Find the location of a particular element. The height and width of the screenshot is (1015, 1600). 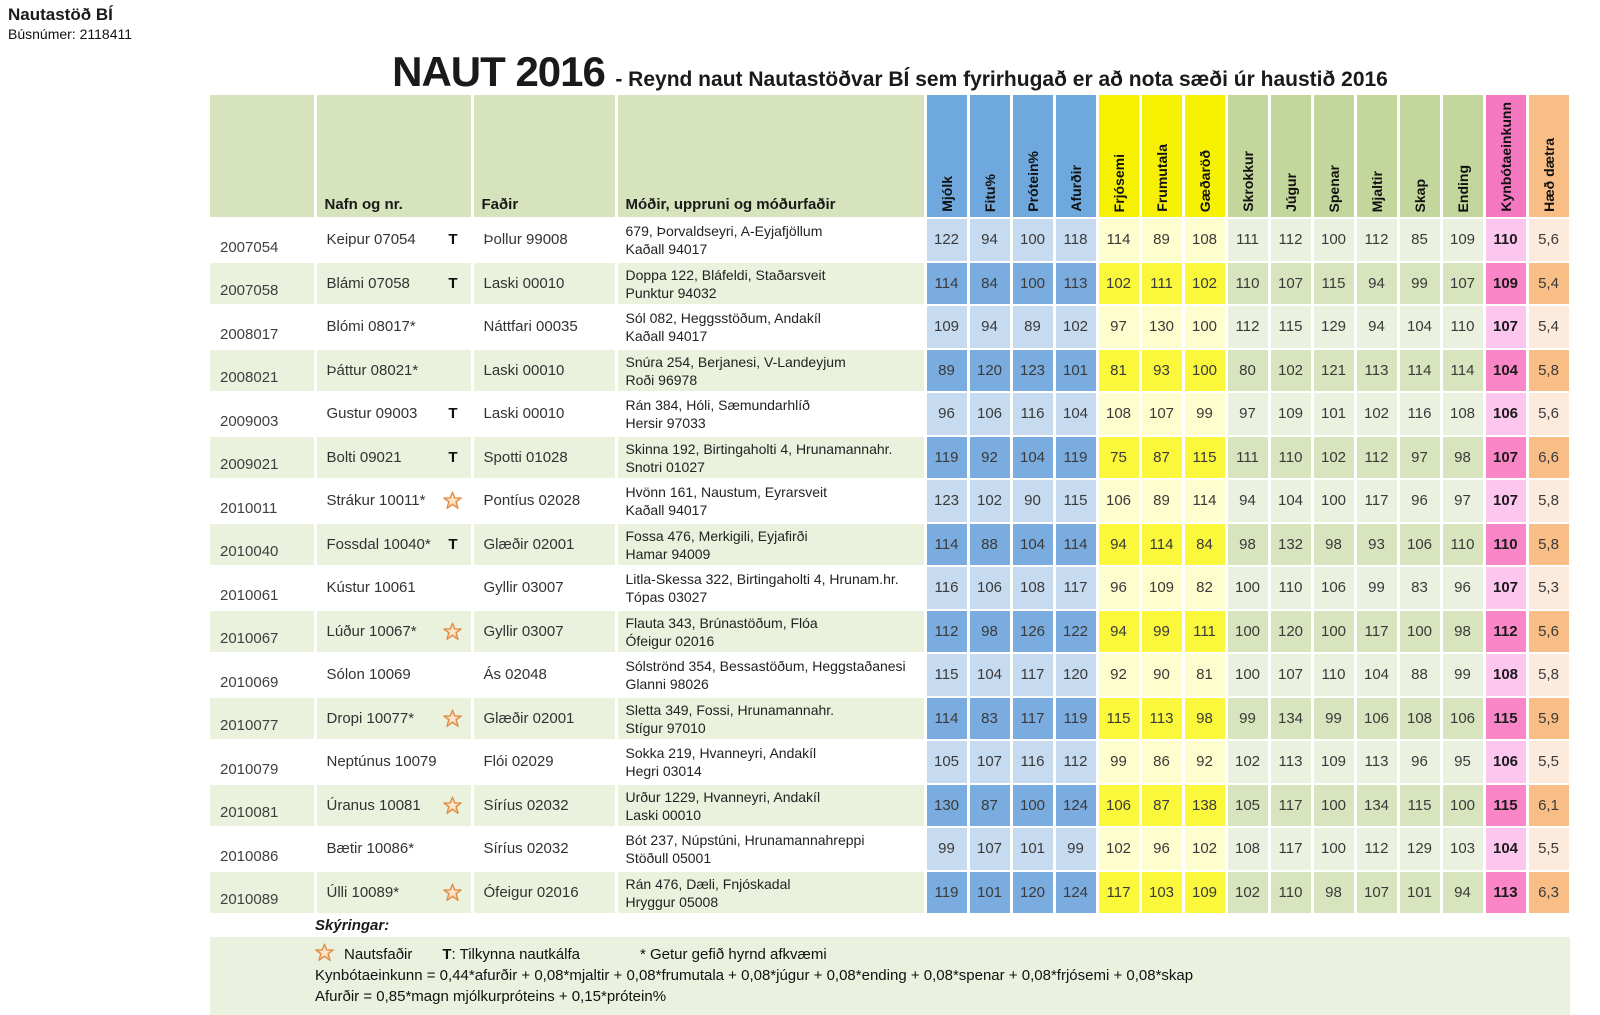

bull-name-cell: Blómi 08017* is located at coordinates (394, 327).